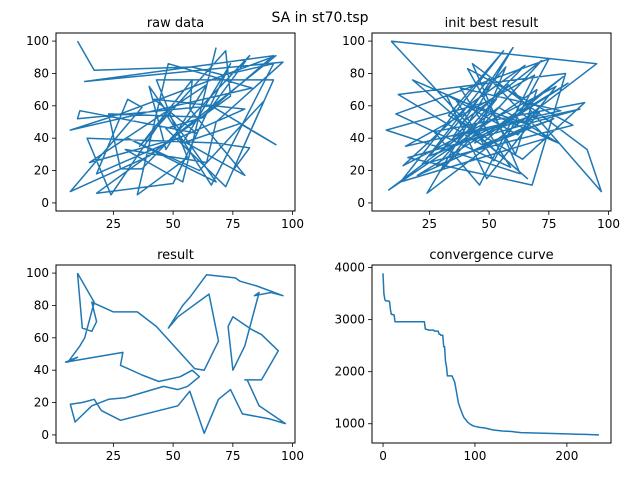 Image resolution: width=640 pixels, height=480 pixels. What do you see at coordinates (566, 456) in the screenshot?
I see `x-tick-label: 200` at bounding box center [566, 456].